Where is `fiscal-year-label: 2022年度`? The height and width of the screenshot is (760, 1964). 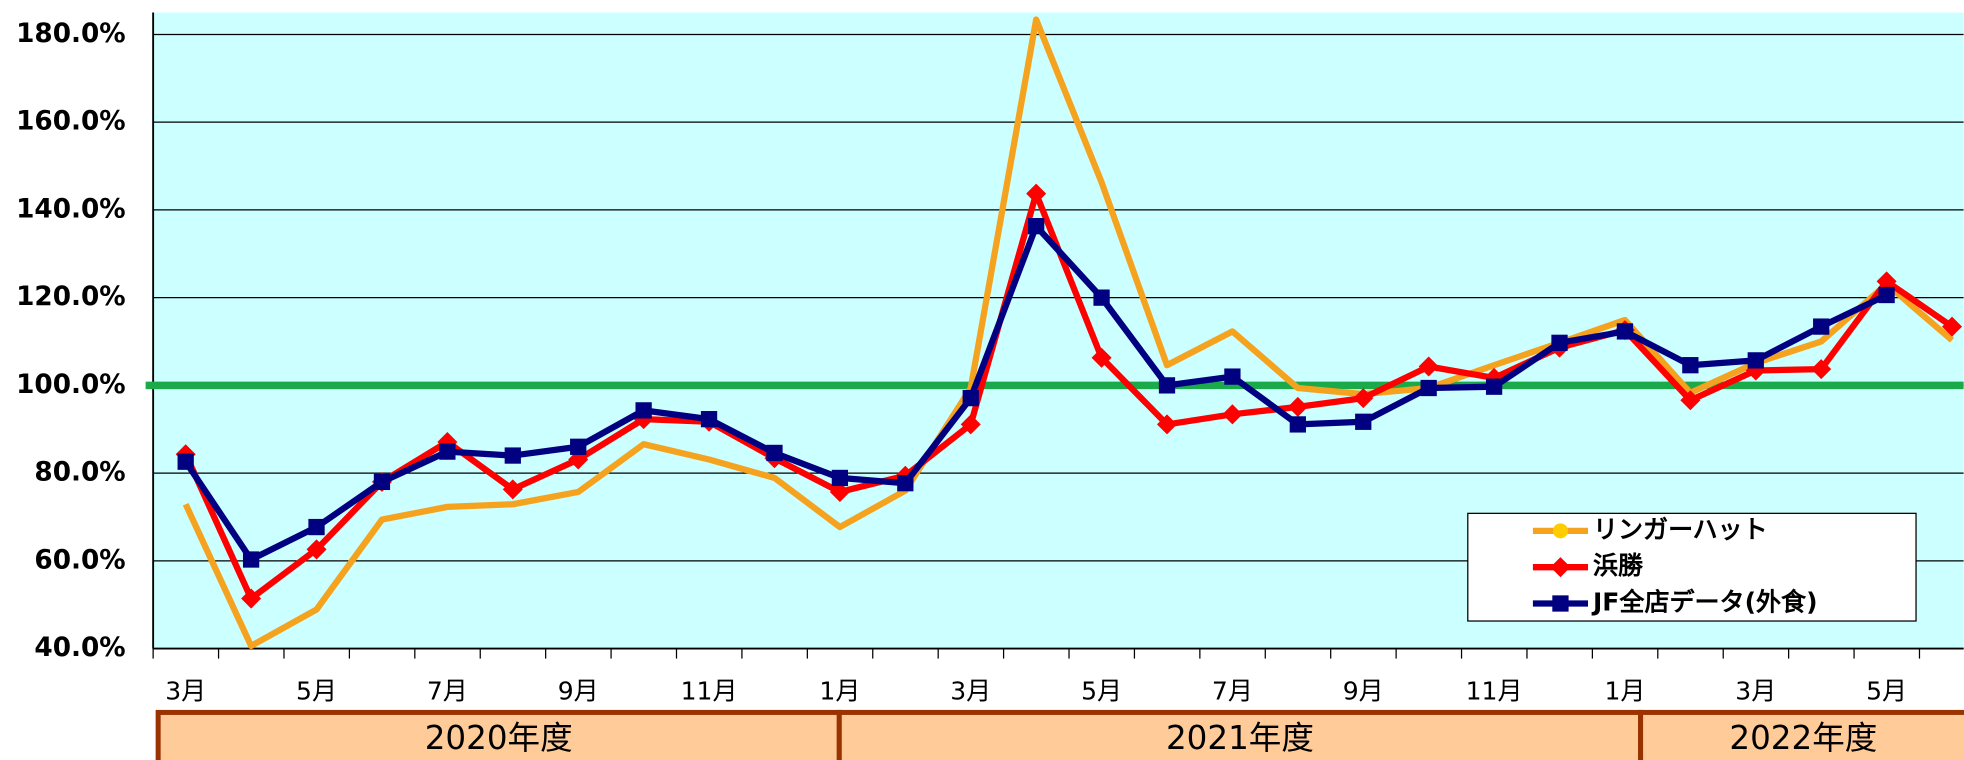 fiscal-year-label: 2022年度 is located at coordinates (1803, 738).